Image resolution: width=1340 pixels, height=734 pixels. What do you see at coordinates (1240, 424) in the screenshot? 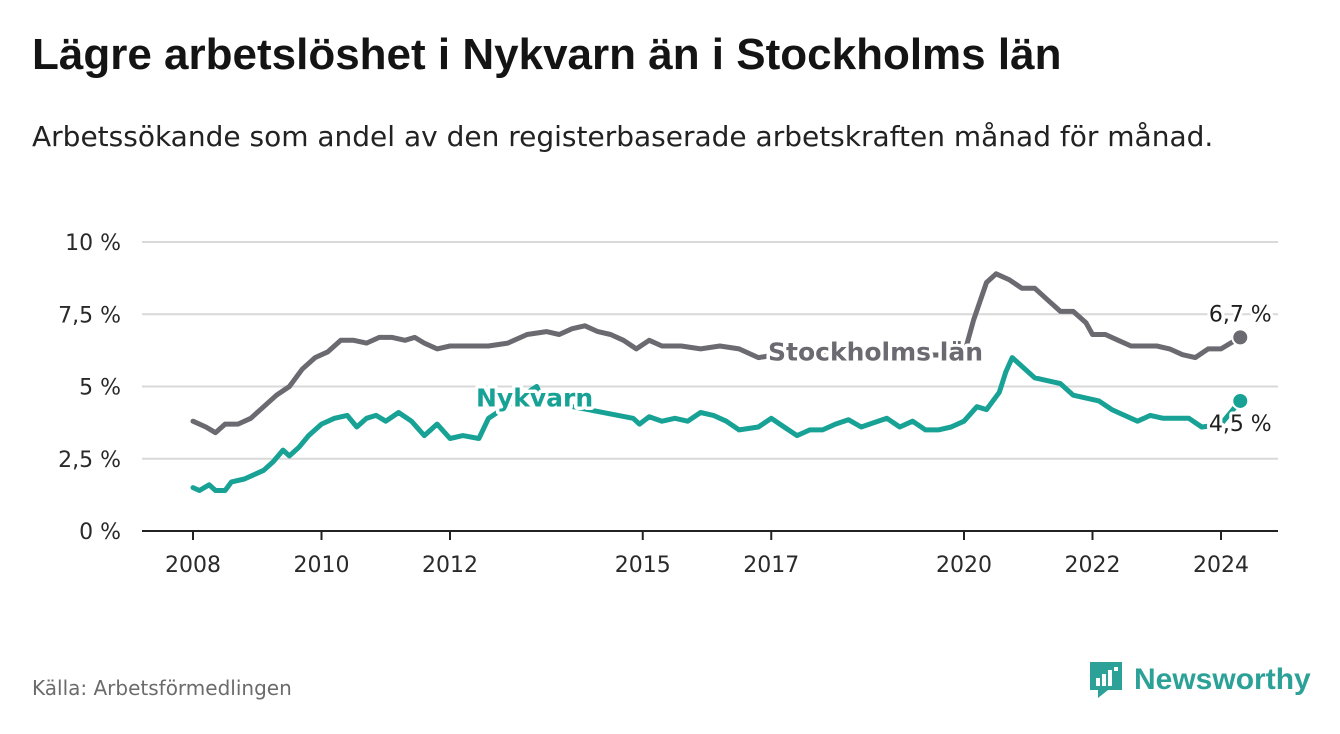
I see `end-value-label-nykvarn: 4,5 %` at bounding box center [1240, 424].